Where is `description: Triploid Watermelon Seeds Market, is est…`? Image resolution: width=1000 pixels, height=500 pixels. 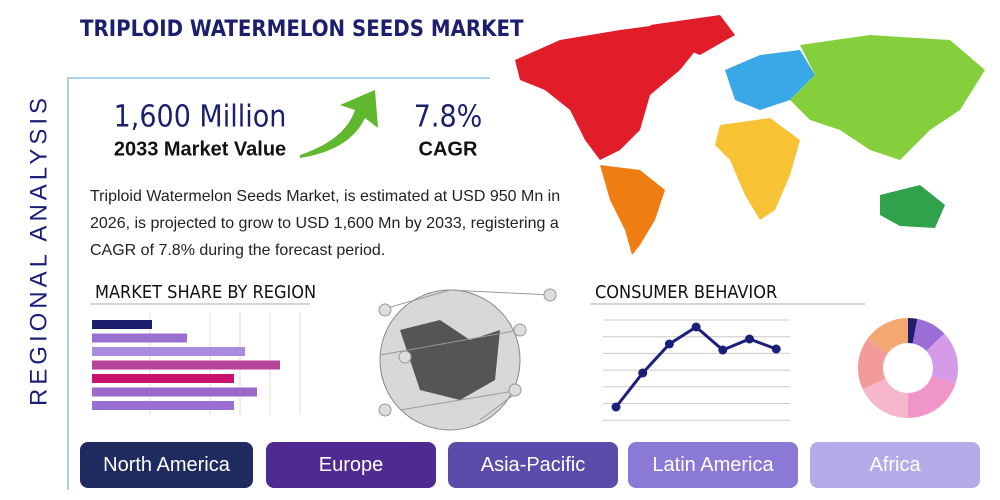
description: Triploid Watermelon Seeds Market, is est… is located at coordinates (325, 223).